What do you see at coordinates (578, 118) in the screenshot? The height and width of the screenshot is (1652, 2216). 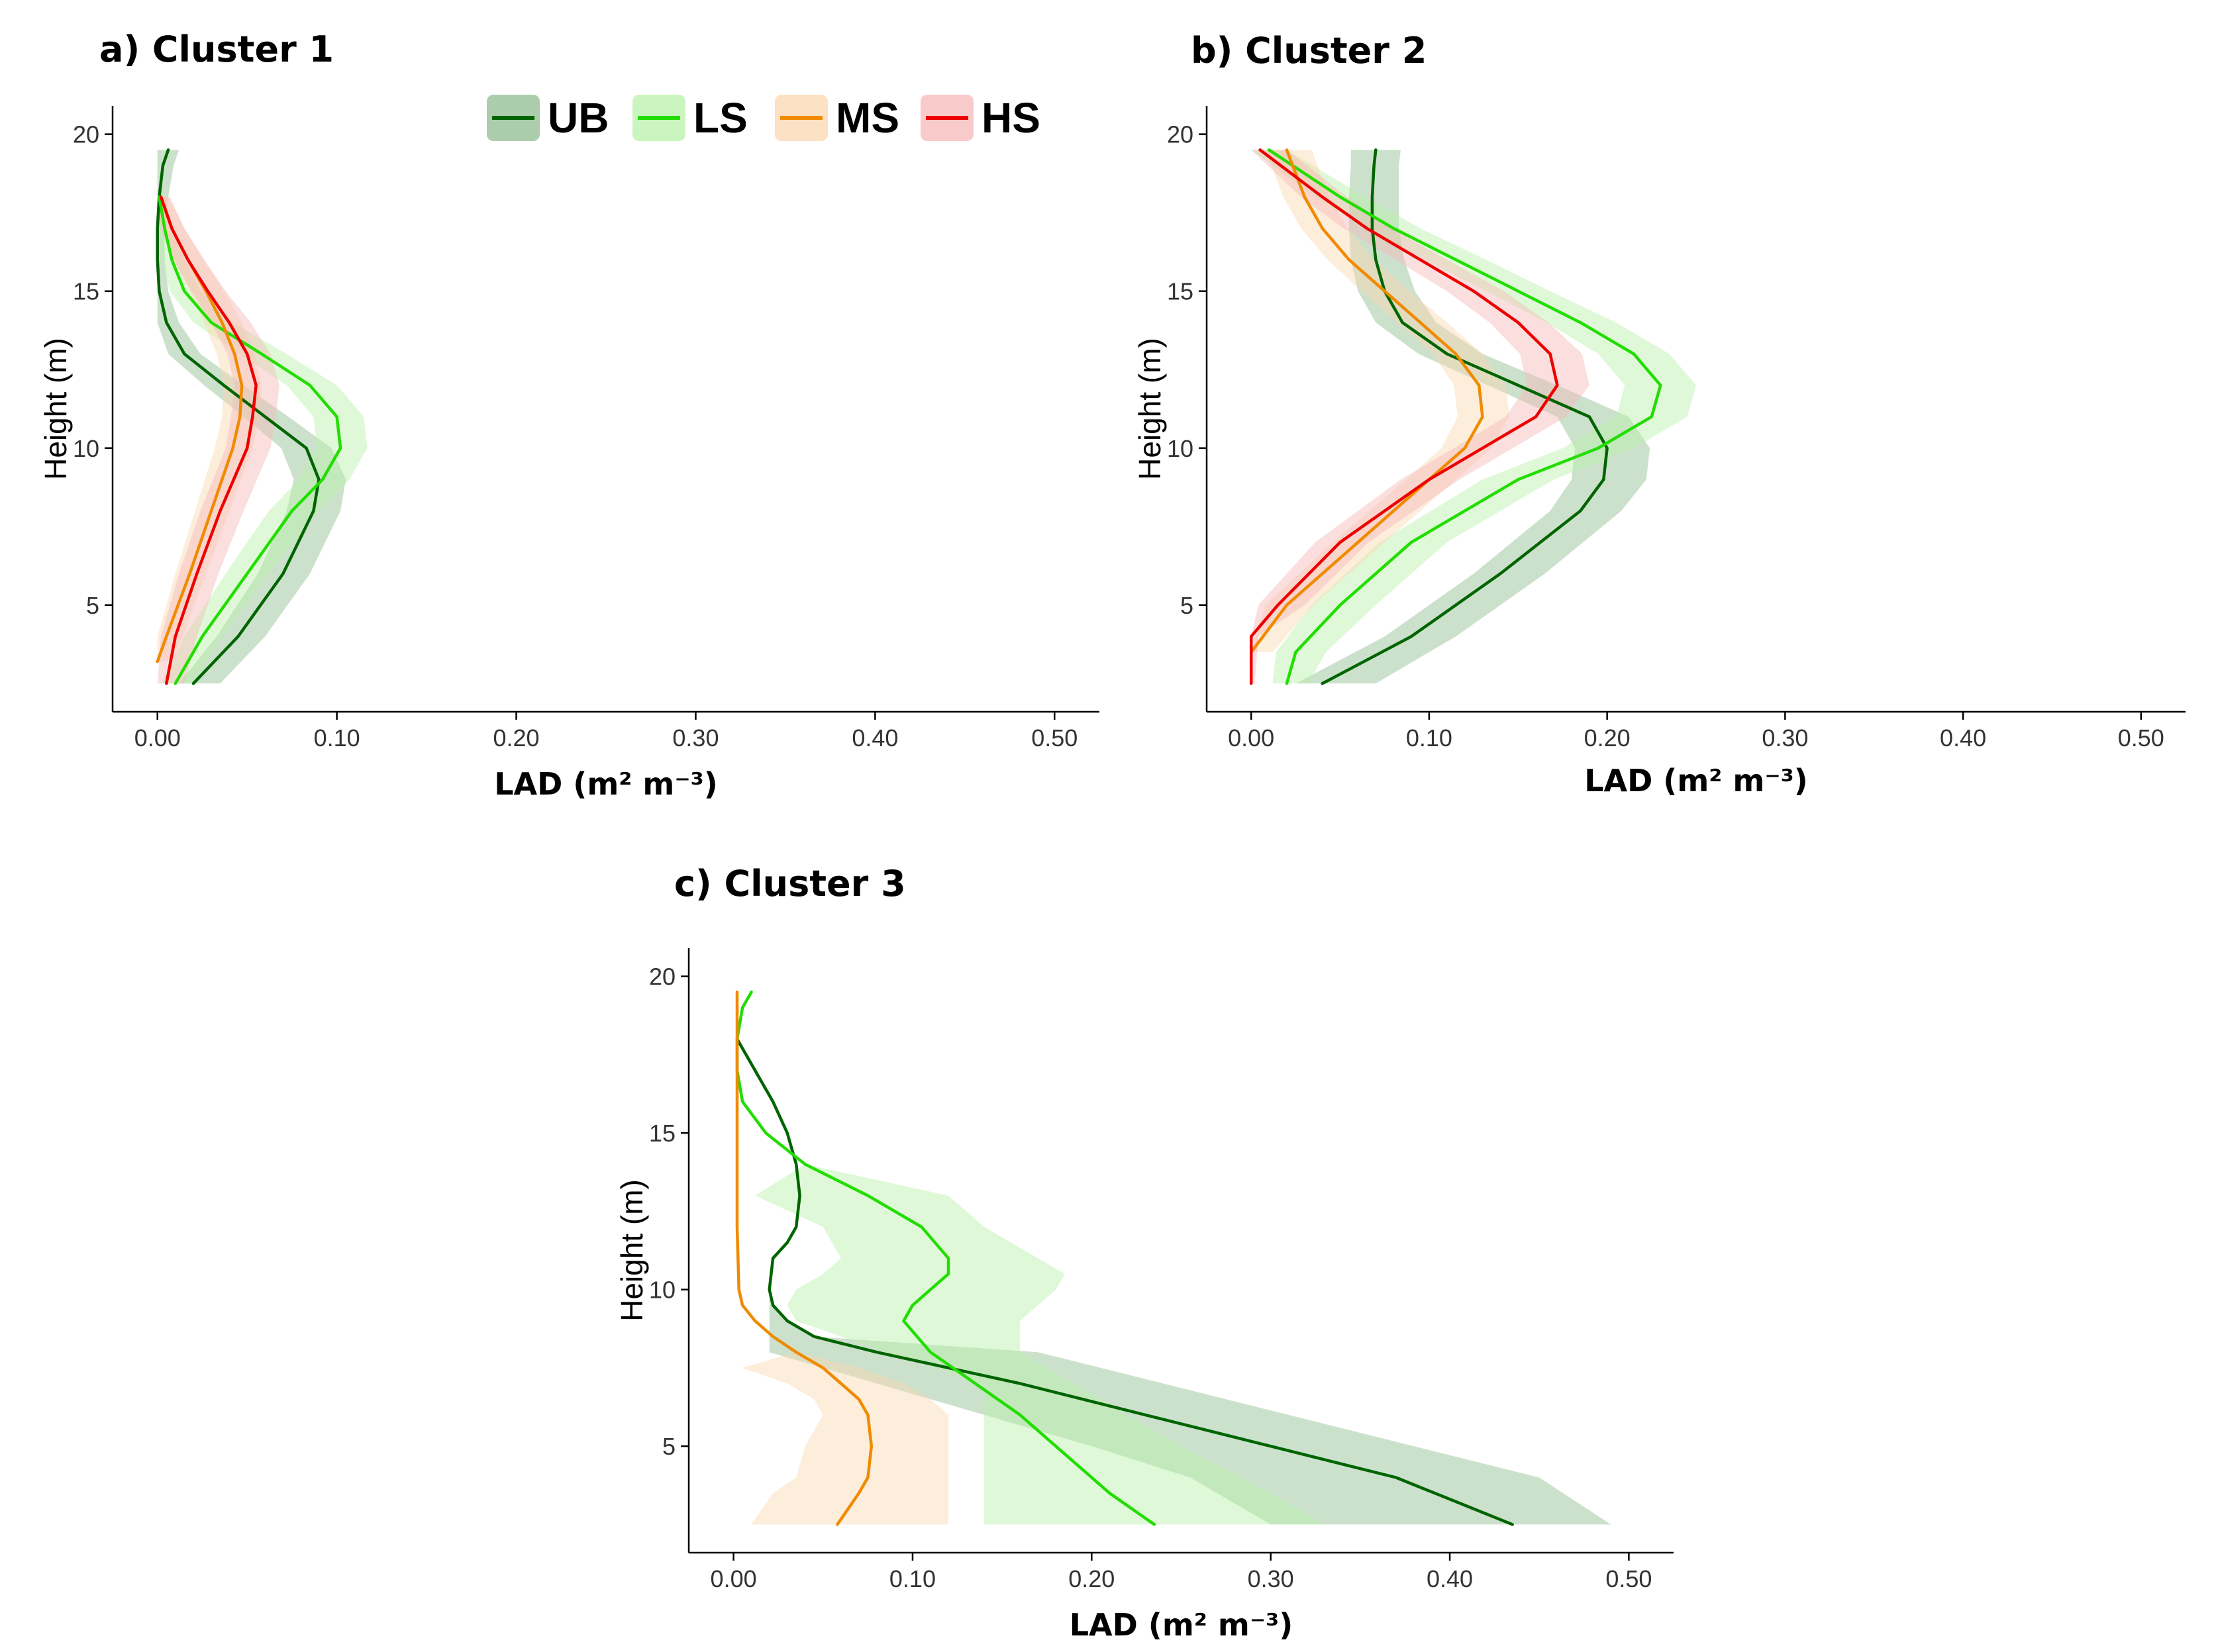 I see `legend-label: UB` at bounding box center [578, 118].